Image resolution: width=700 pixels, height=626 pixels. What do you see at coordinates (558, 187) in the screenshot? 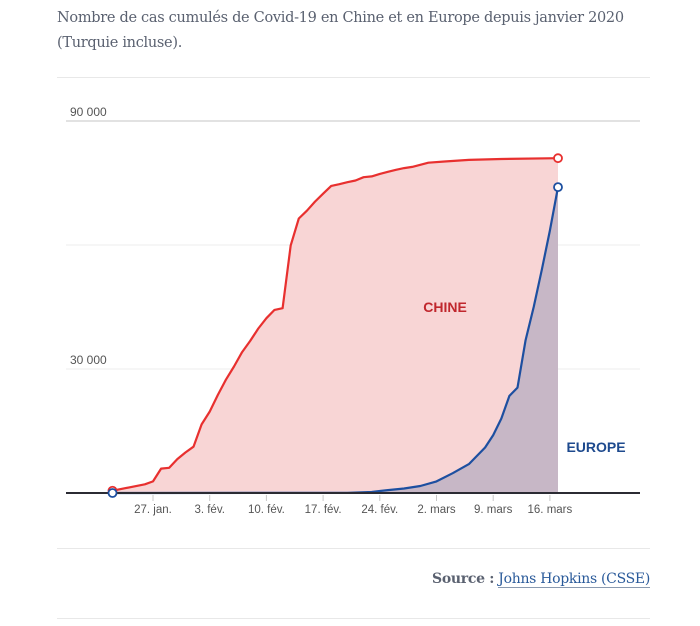
I see `end-point-europe` at bounding box center [558, 187].